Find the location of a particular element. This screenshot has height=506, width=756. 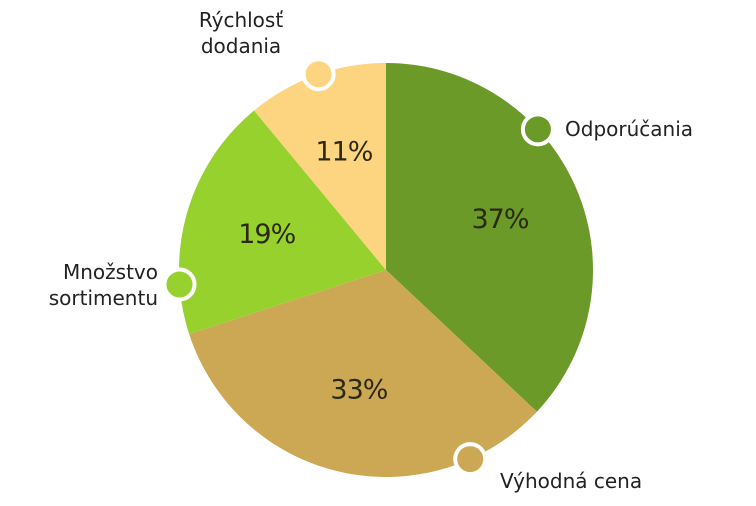

value-label: 19% is located at coordinates (266, 234).